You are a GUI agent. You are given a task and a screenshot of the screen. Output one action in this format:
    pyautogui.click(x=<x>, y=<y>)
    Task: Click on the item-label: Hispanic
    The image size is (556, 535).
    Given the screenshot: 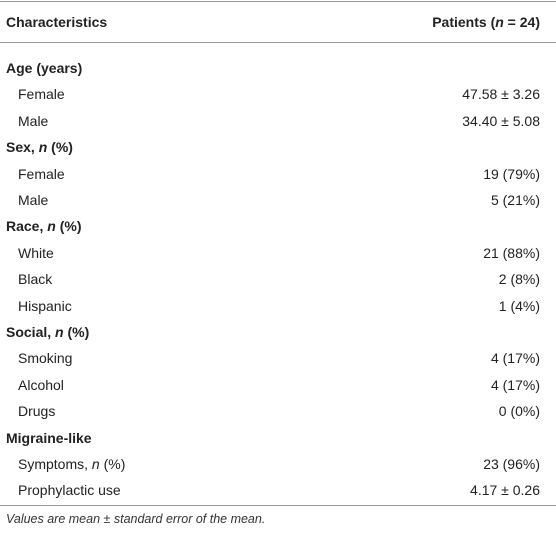 What is the action you would take?
    pyautogui.click(x=45, y=306)
    